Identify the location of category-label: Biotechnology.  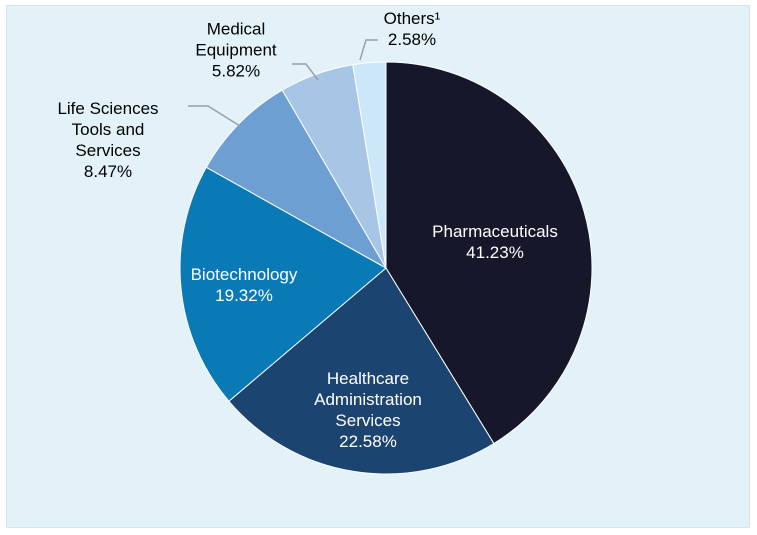
(244, 274).